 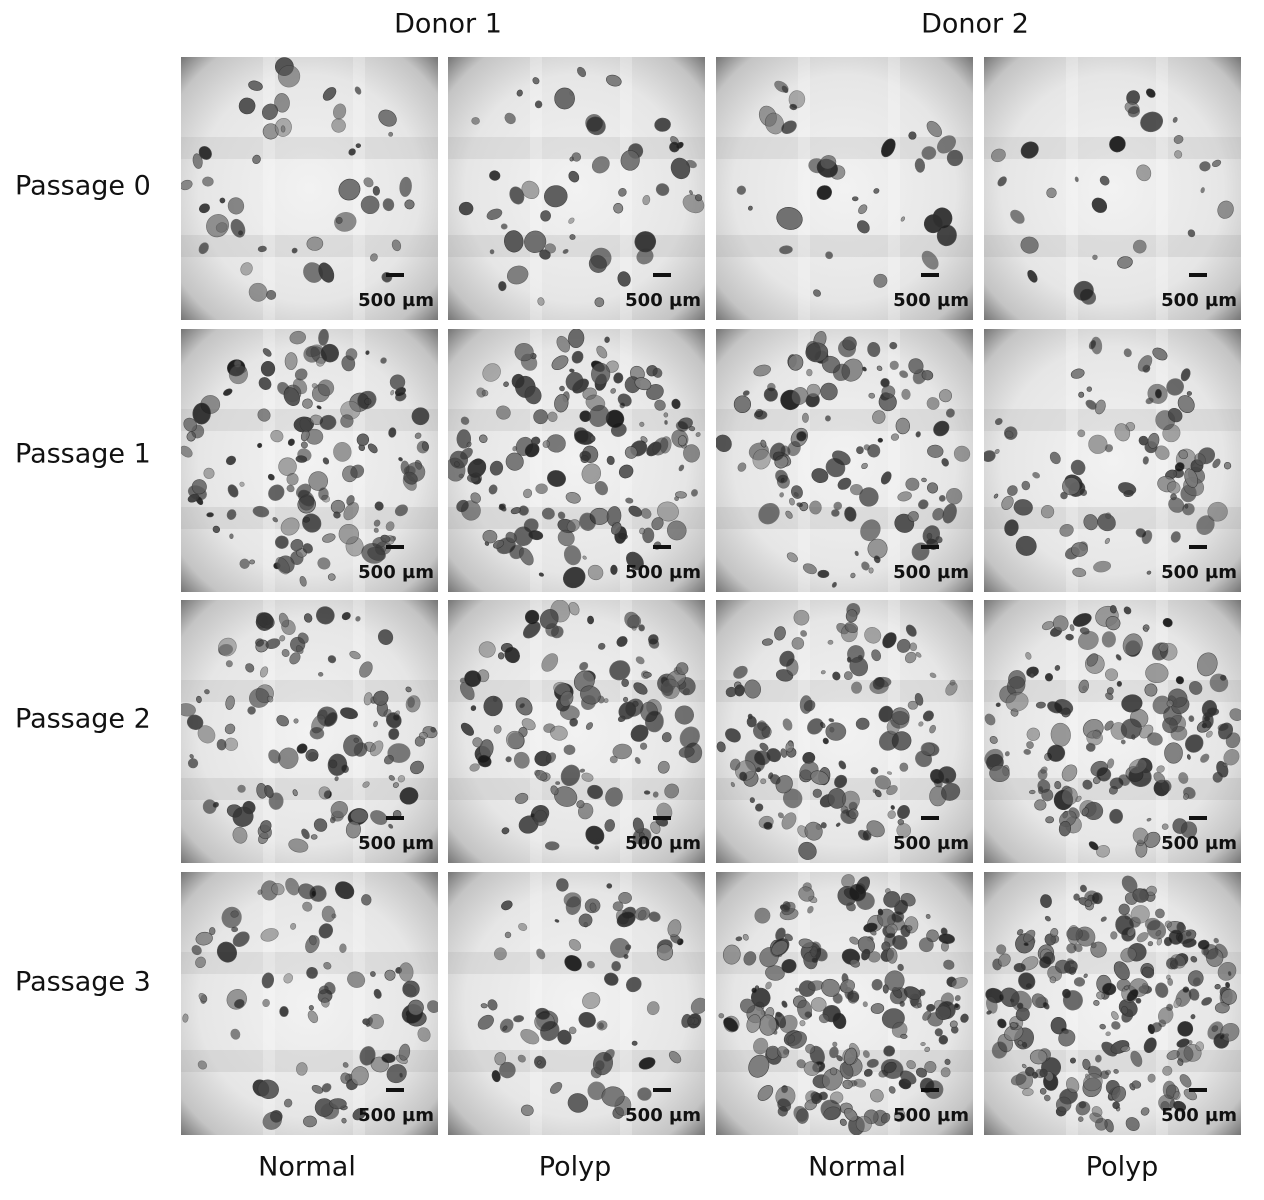 What do you see at coordinates (844, 1003) in the screenshot?
I see `micrograph-content` at bounding box center [844, 1003].